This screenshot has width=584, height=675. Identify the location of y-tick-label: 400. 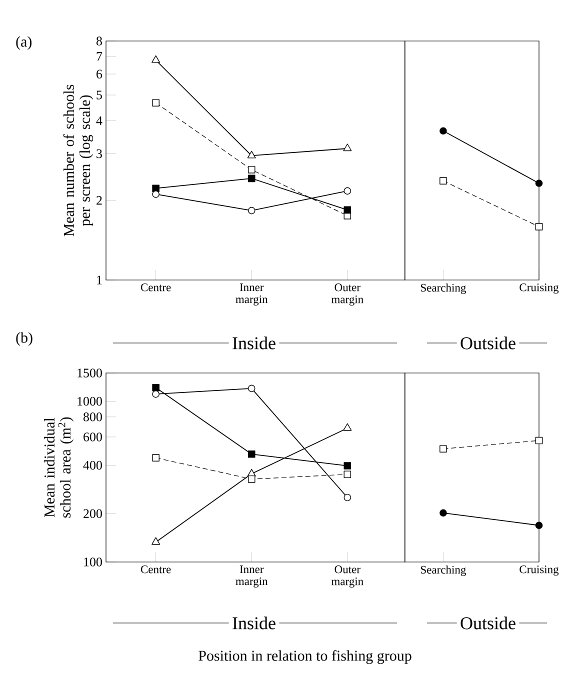
(92, 465).